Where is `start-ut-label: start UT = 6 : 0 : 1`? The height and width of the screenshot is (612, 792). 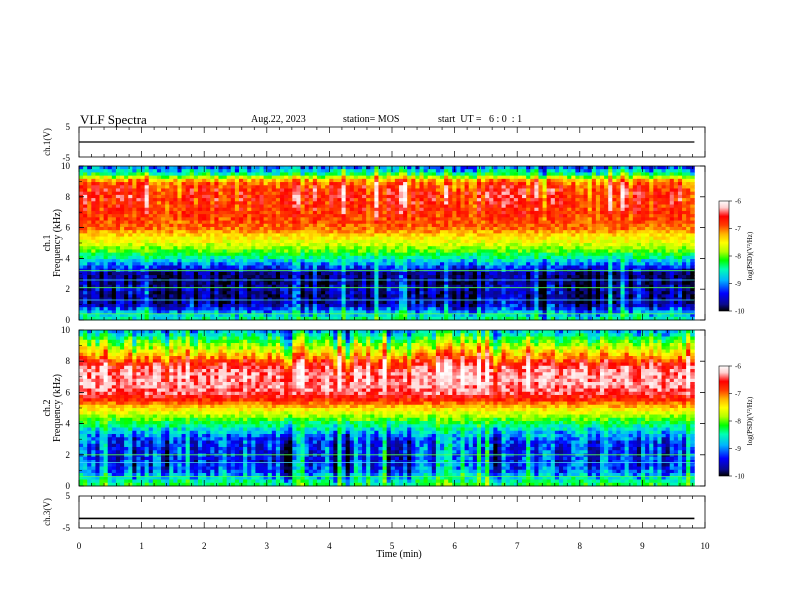 start-ut-label: start UT = 6 : 0 : 1 is located at coordinates (480, 119).